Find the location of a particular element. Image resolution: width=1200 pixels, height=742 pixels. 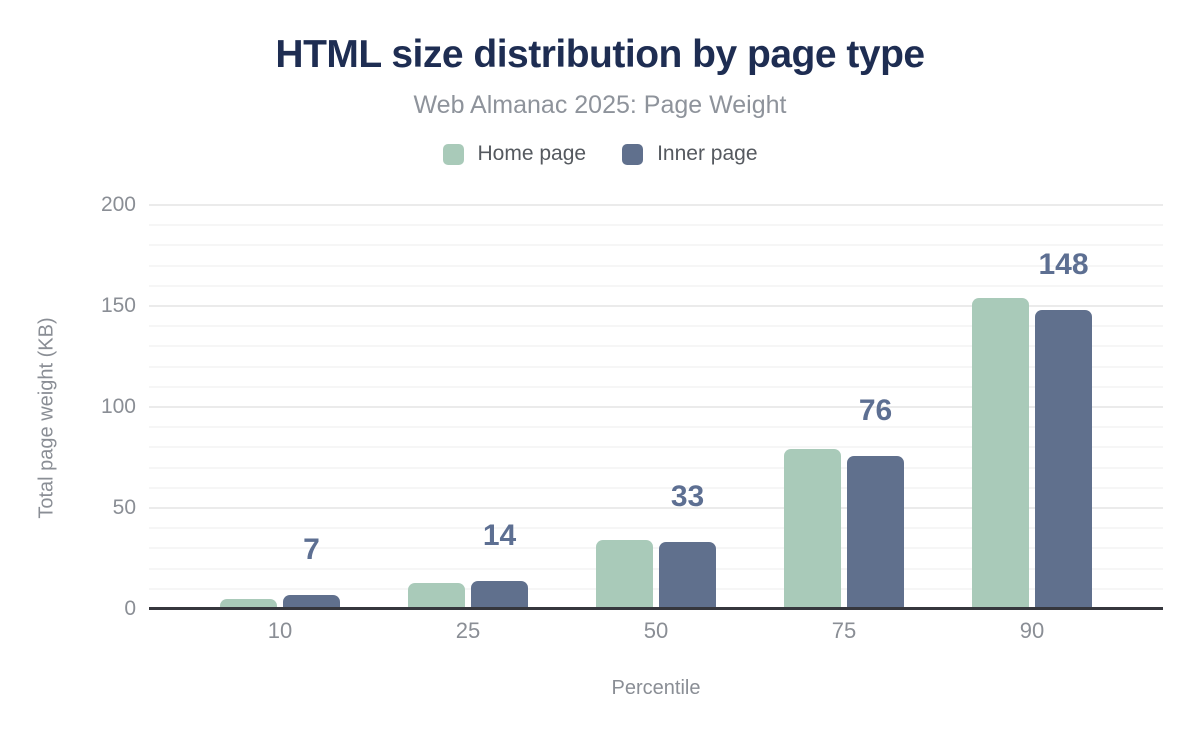

legend-label: Home page is located at coordinates (532, 153).